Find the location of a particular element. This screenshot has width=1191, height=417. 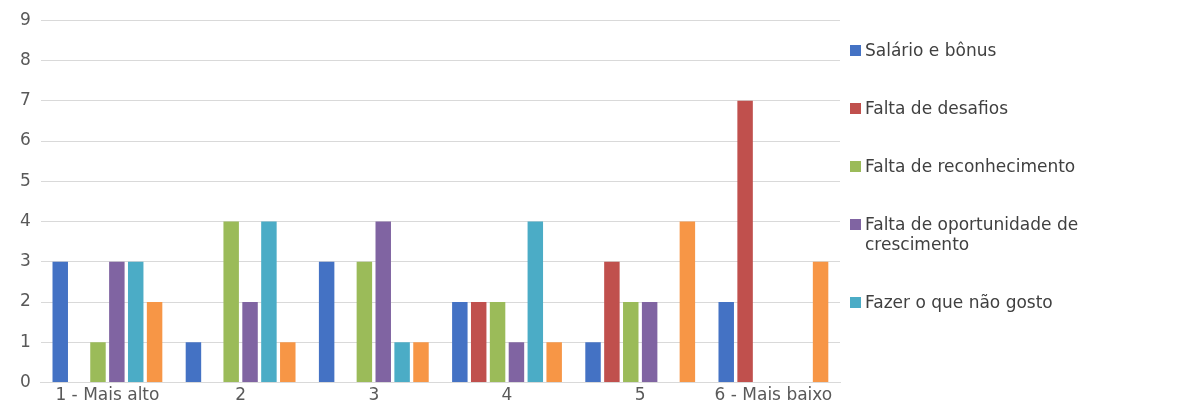

legend-label: Falta de oportunidade de crescimento is located at coordinates (972, 234).